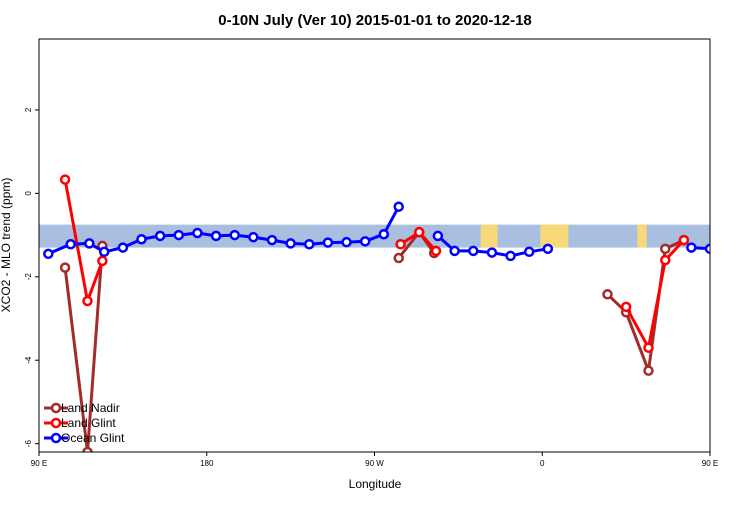 This screenshot has height=505, width=750. I want to click on y-tick-label: 0, so click(28, 193).